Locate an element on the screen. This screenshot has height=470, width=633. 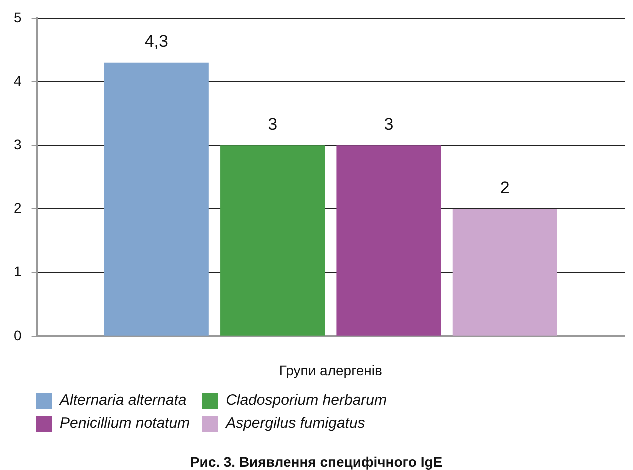
y-tick-label: 2 is located at coordinates (18, 208).